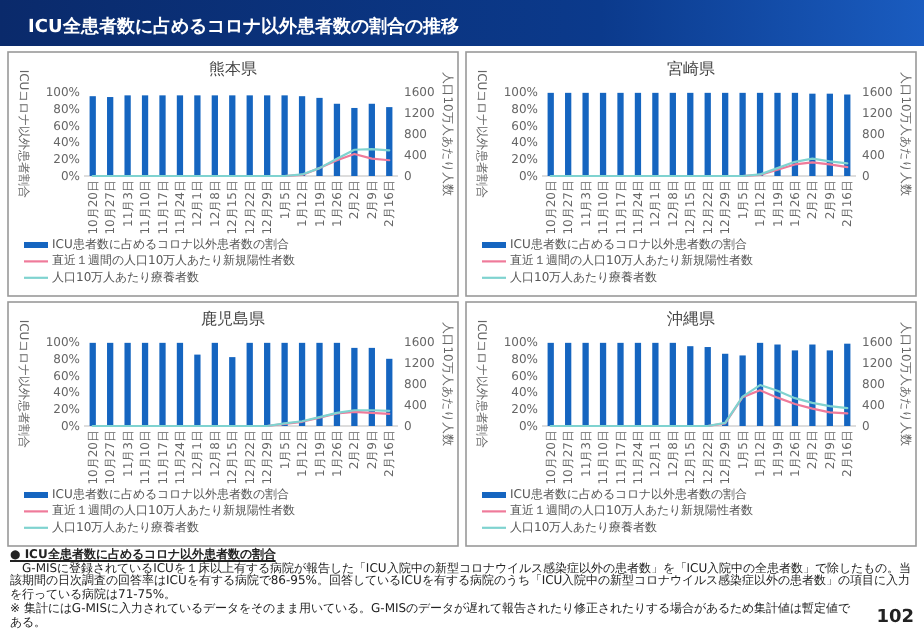 This screenshot has height=640, width=924. Describe the element at coordinates (895, 618) in the screenshot. I see `text: 102` at that location.